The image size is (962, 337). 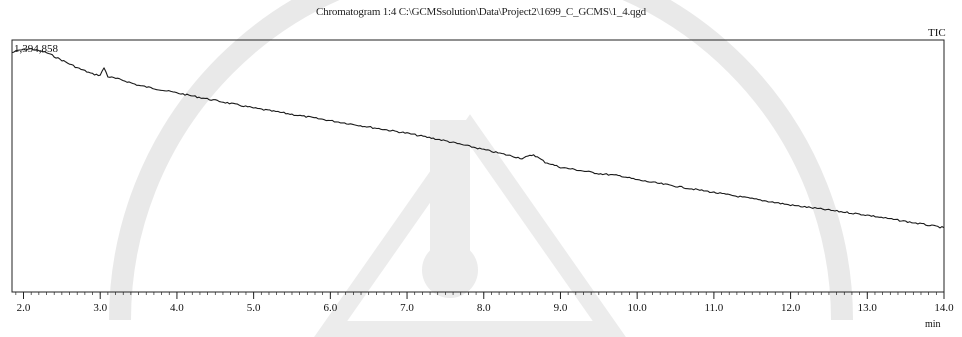 I want to click on x-tick-label: 8.0, so click(x=484, y=308).